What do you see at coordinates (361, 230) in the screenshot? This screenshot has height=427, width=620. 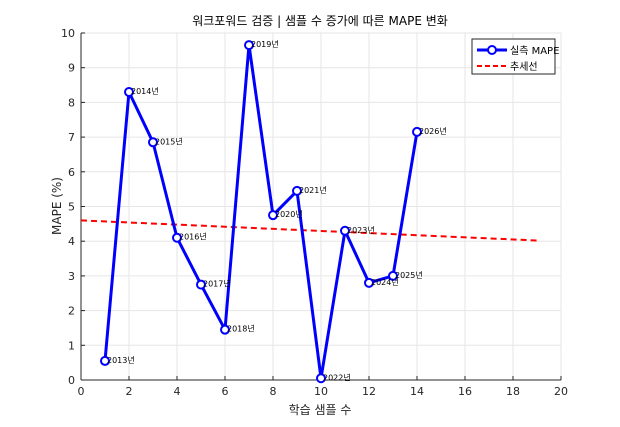 I see `point-label: 2023년` at bounding box center [361, 230].